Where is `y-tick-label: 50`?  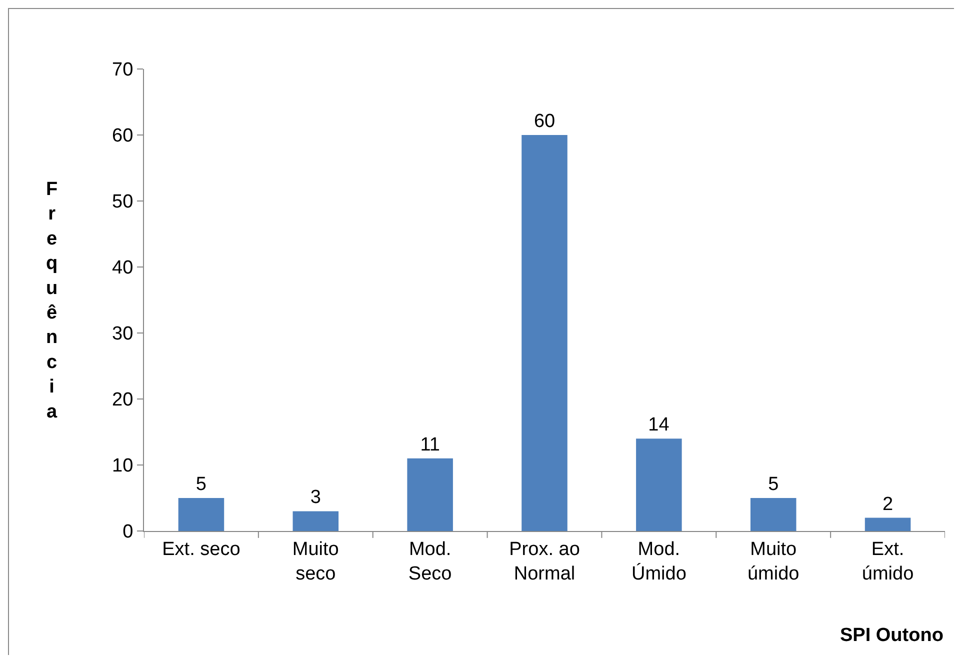
y-tick-label: 50 is located at coordinates (123, 202).